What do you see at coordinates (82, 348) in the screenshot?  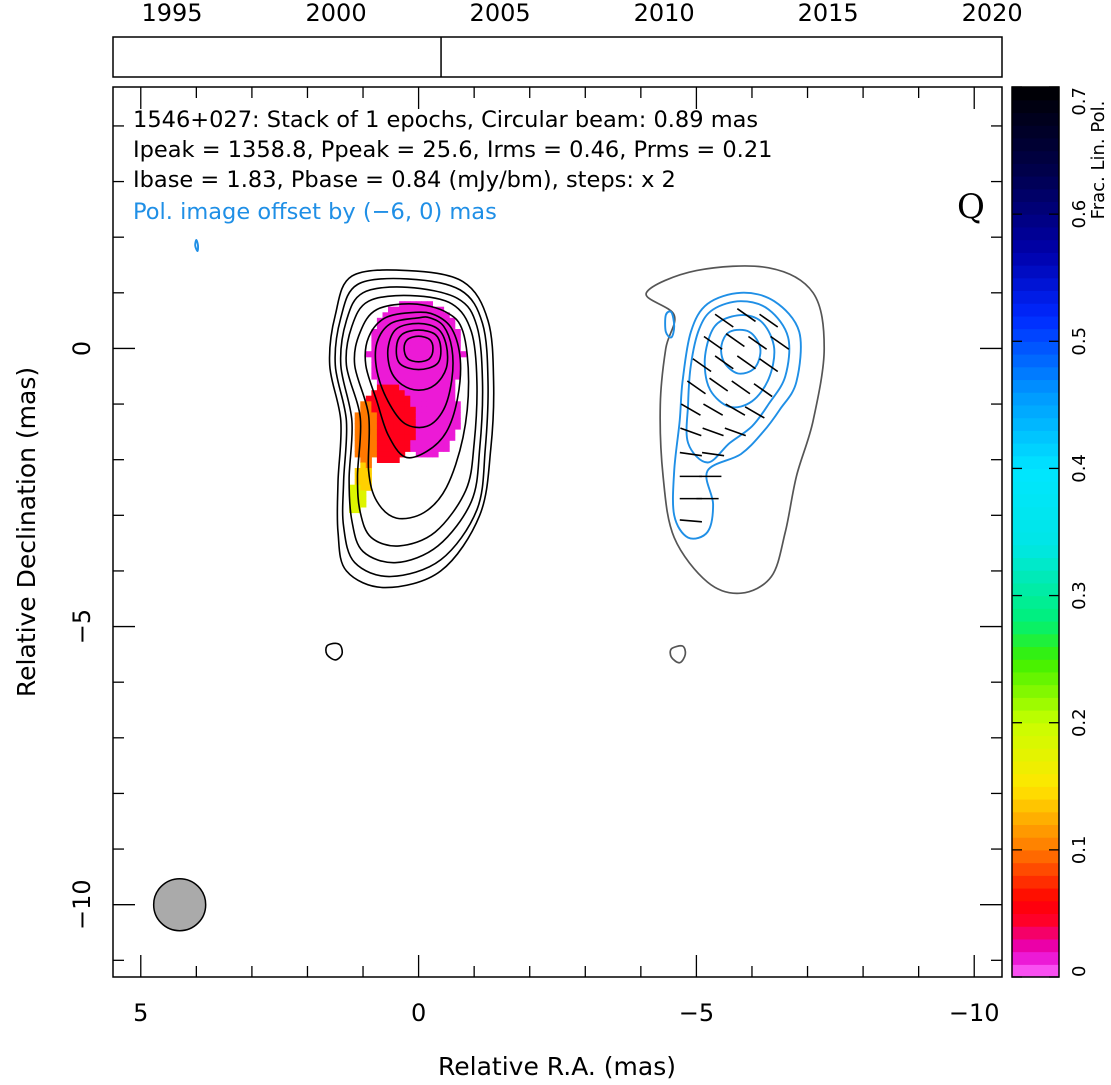 I see `y-tick-label: 0` at bounding box center [82, 348].